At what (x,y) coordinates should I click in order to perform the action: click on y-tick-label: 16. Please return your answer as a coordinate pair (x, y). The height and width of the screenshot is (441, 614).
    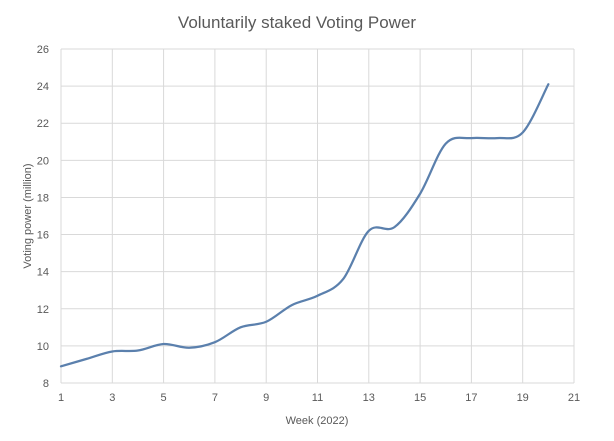
    Looking at the image, I should click on (43, 236).